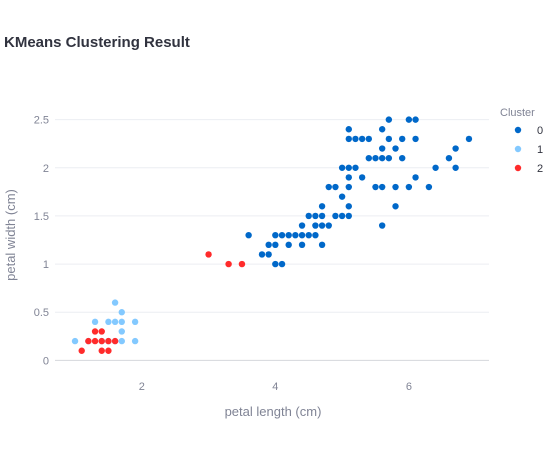 Image resolution: width=549 pixels, height=450 pixels. I want to click on x-axis-ticks: 2 4 6, so click(275, 387).